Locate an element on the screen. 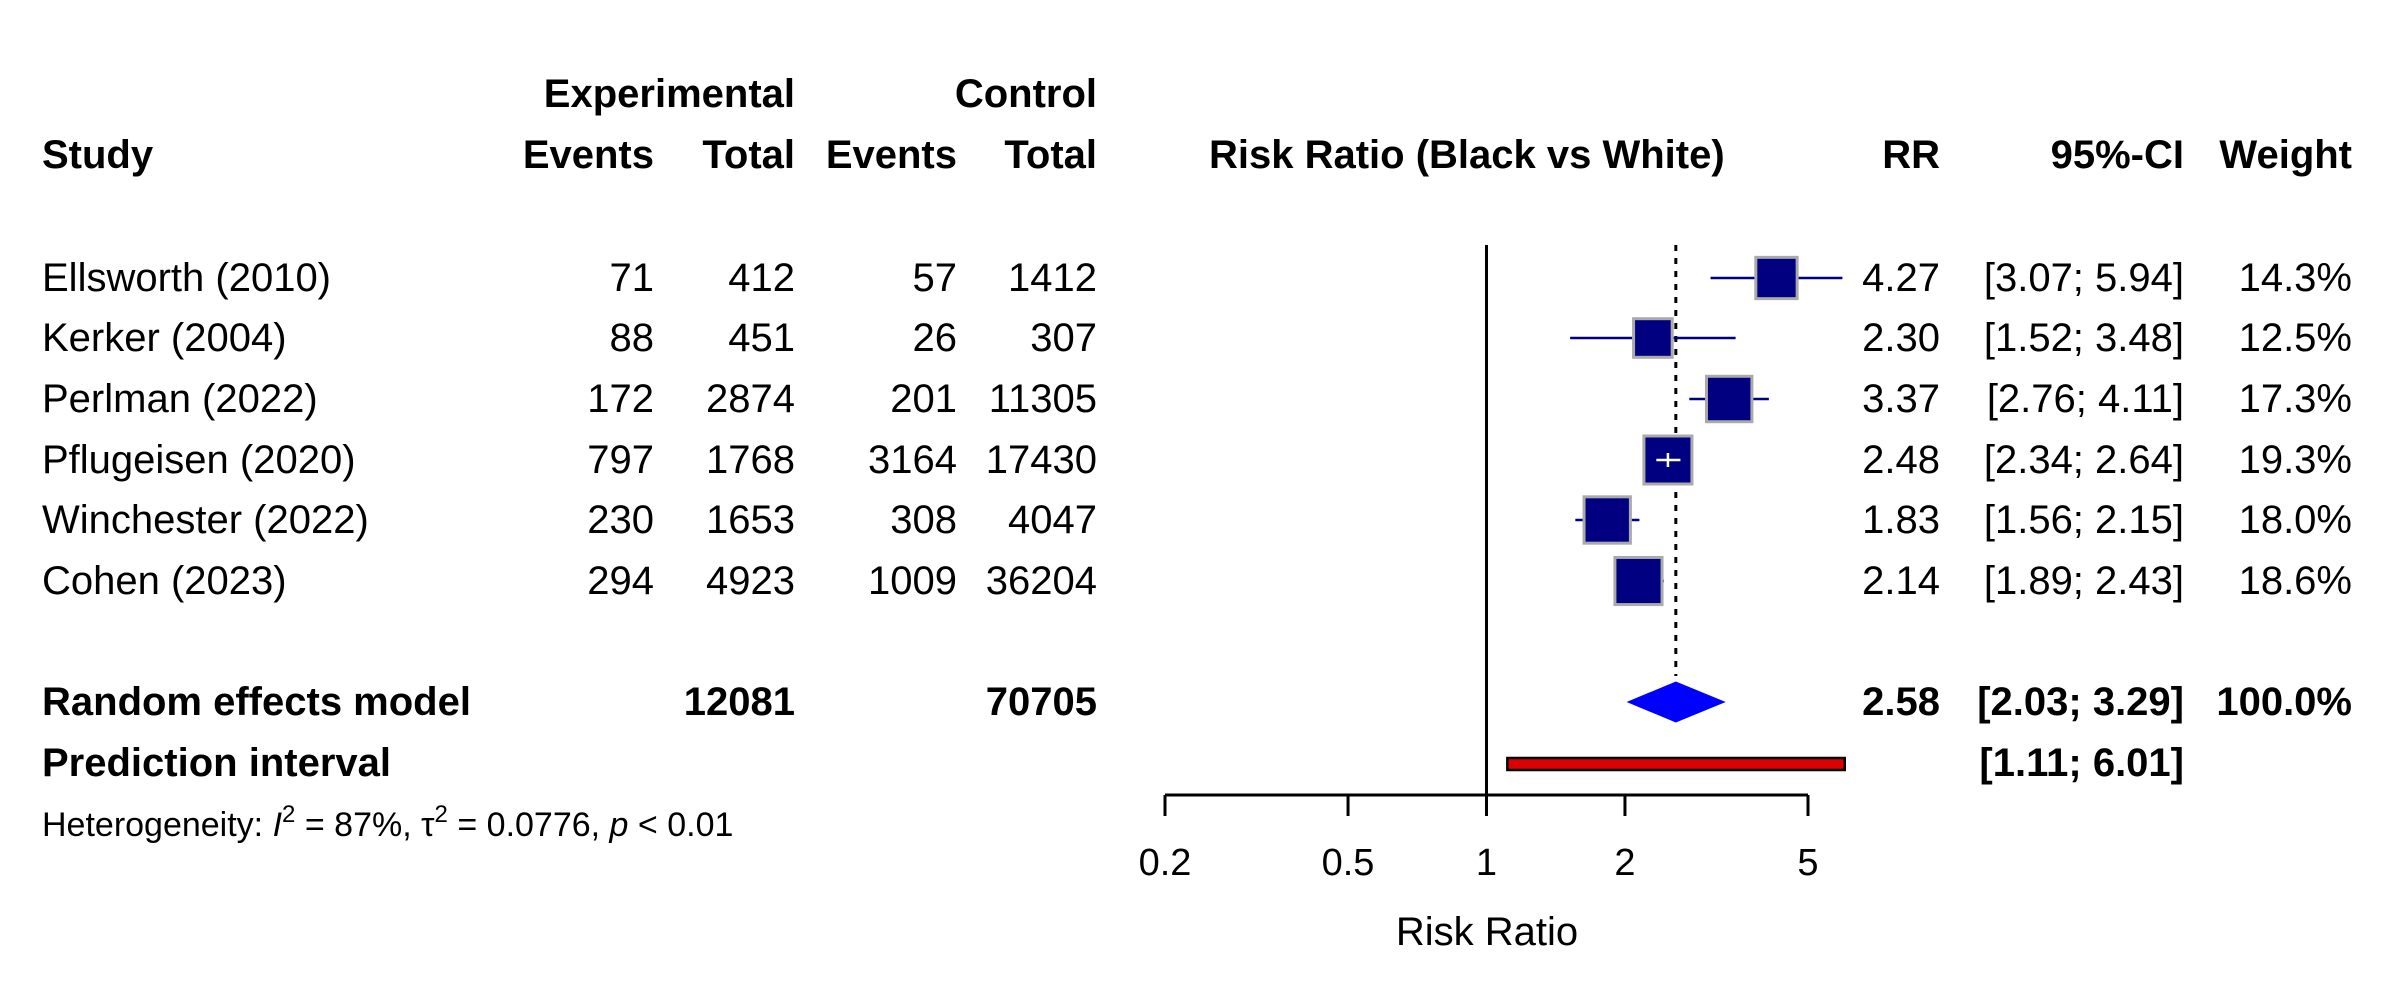 This screenshot has height=982, width=2404. events-experimental: 294 is located at coordinates (620, 581).